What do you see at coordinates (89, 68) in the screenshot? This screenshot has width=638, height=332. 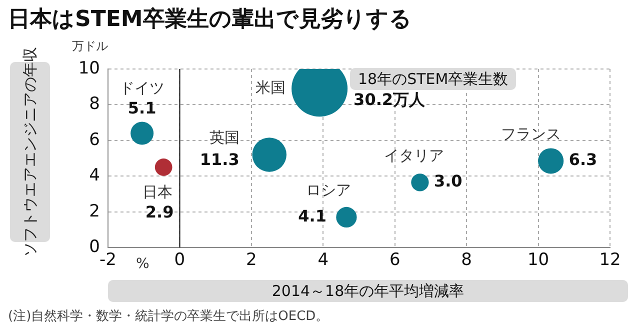 I see `y-tick-label: 10` at bounding box center [89, 68].